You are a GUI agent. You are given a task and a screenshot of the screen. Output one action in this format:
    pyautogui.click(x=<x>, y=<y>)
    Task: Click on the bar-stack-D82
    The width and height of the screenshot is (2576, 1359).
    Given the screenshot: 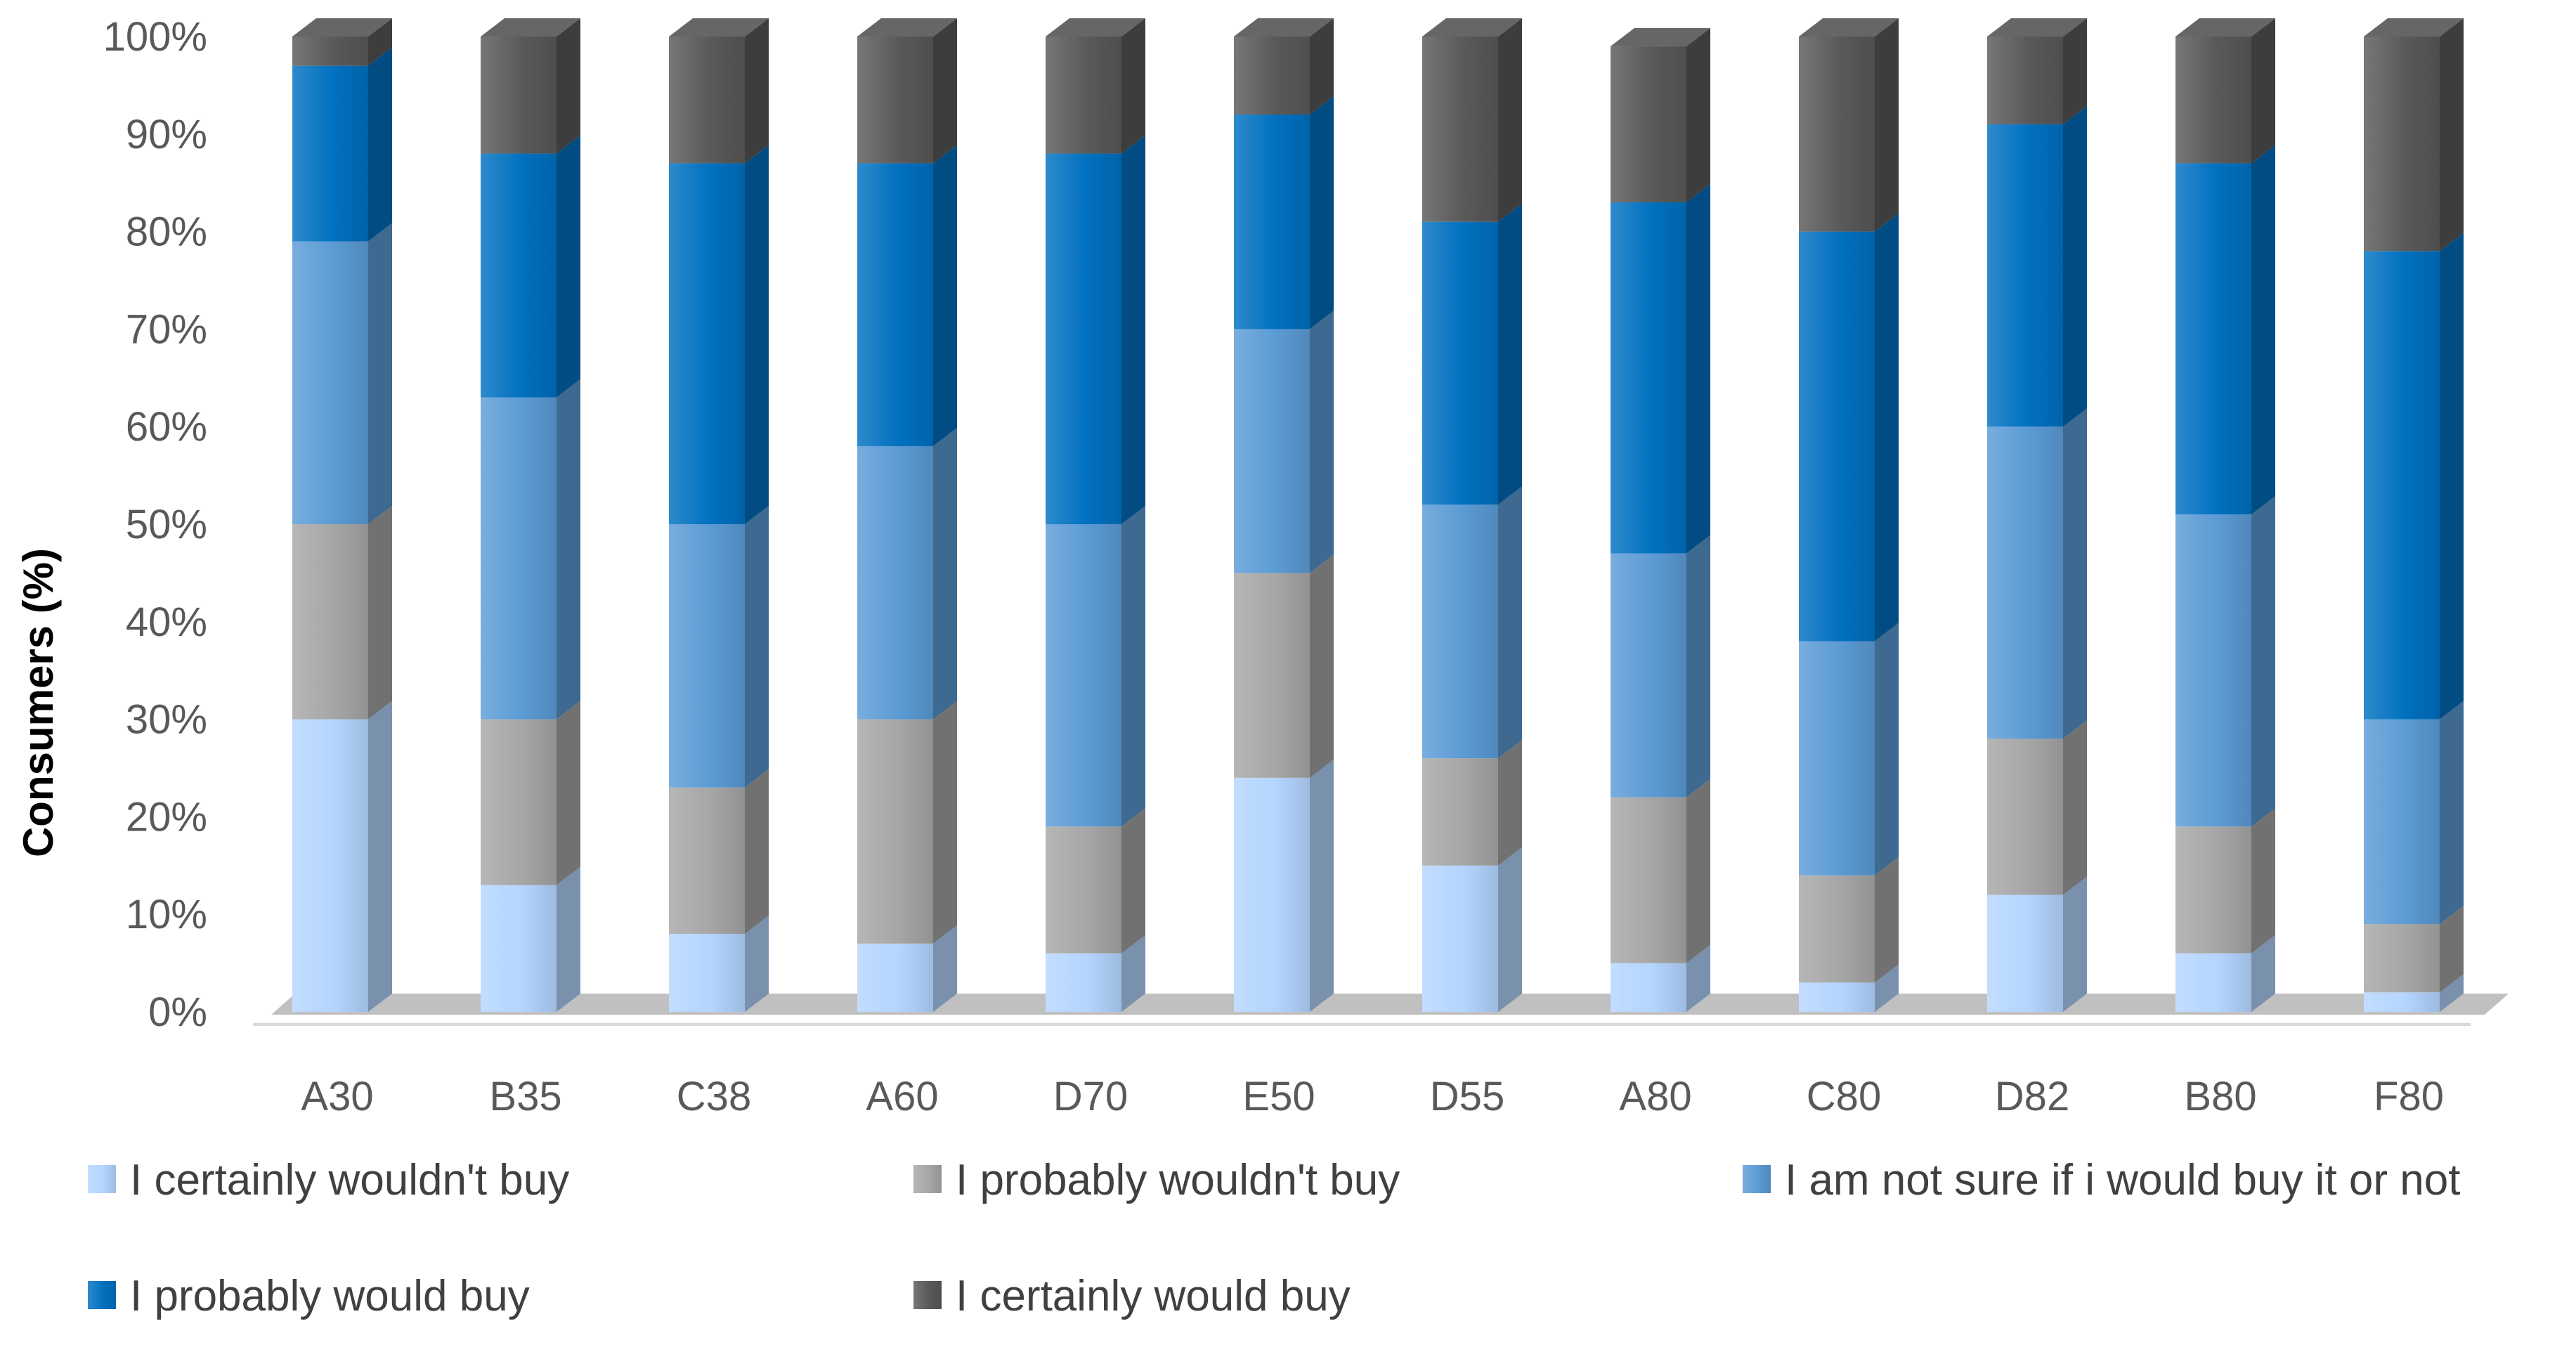 What is the action you would take?
    pyautogui.click(x=2037, y=515)
    